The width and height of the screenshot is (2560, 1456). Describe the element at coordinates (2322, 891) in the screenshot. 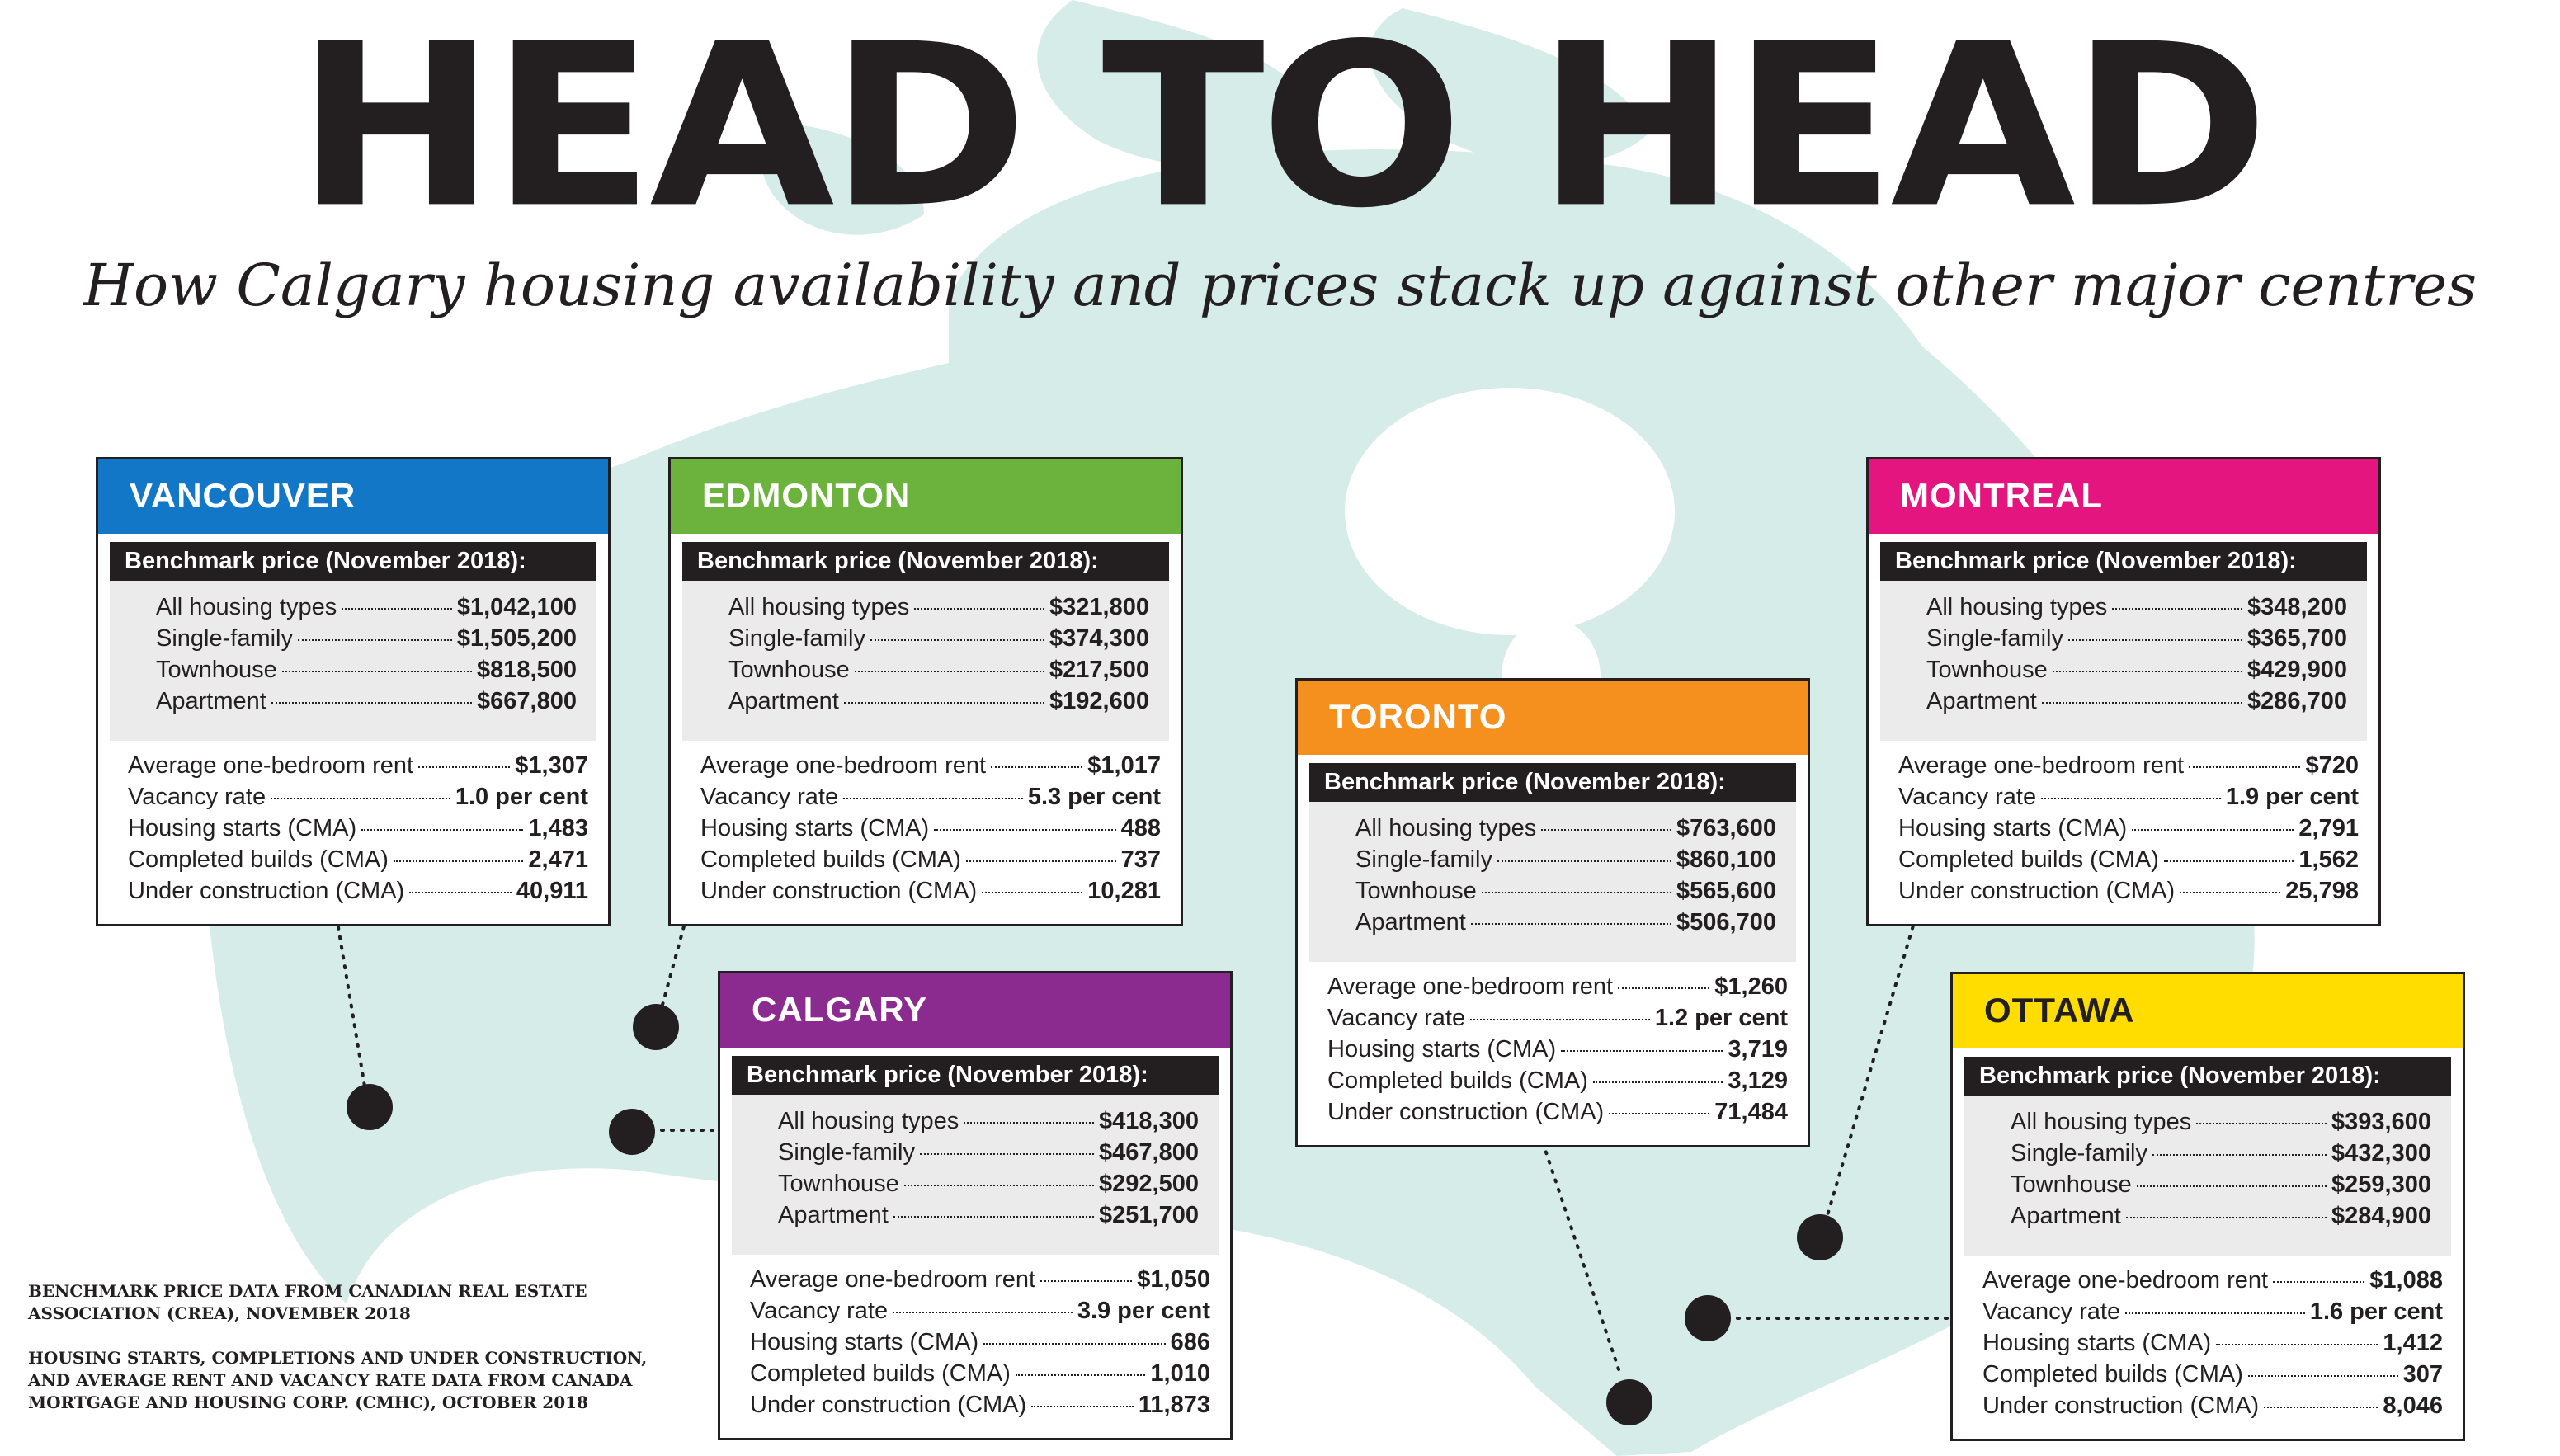

I see `stat-value: 25,798` at that location.